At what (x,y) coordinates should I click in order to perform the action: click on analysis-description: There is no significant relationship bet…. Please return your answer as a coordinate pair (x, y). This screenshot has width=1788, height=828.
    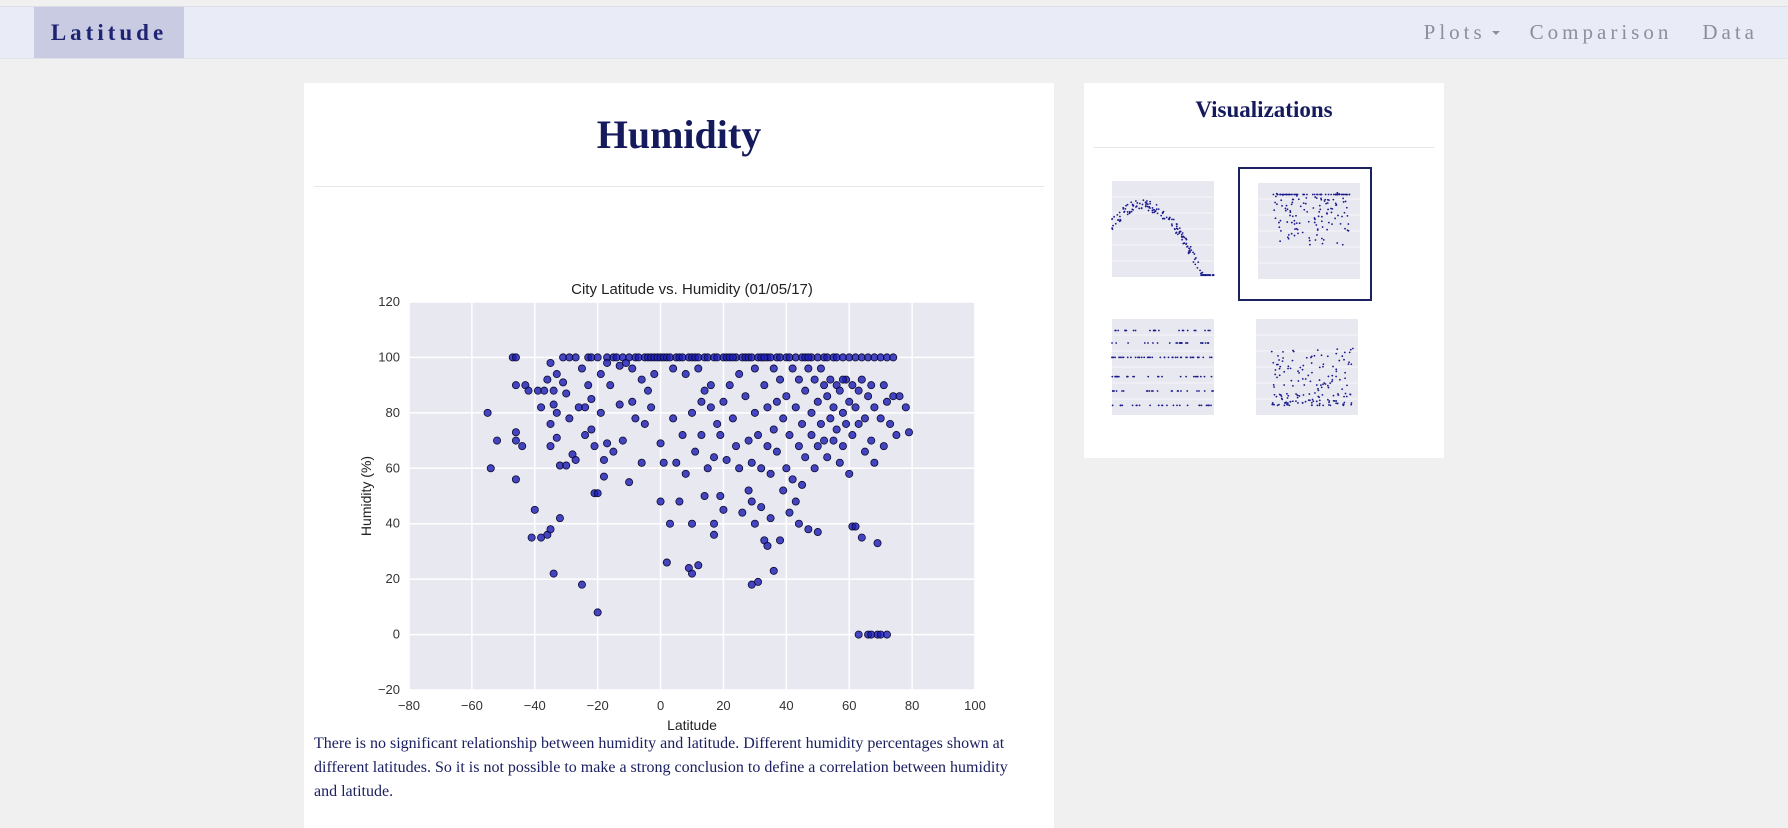
    Looking at the image, I should click on (661, 767).